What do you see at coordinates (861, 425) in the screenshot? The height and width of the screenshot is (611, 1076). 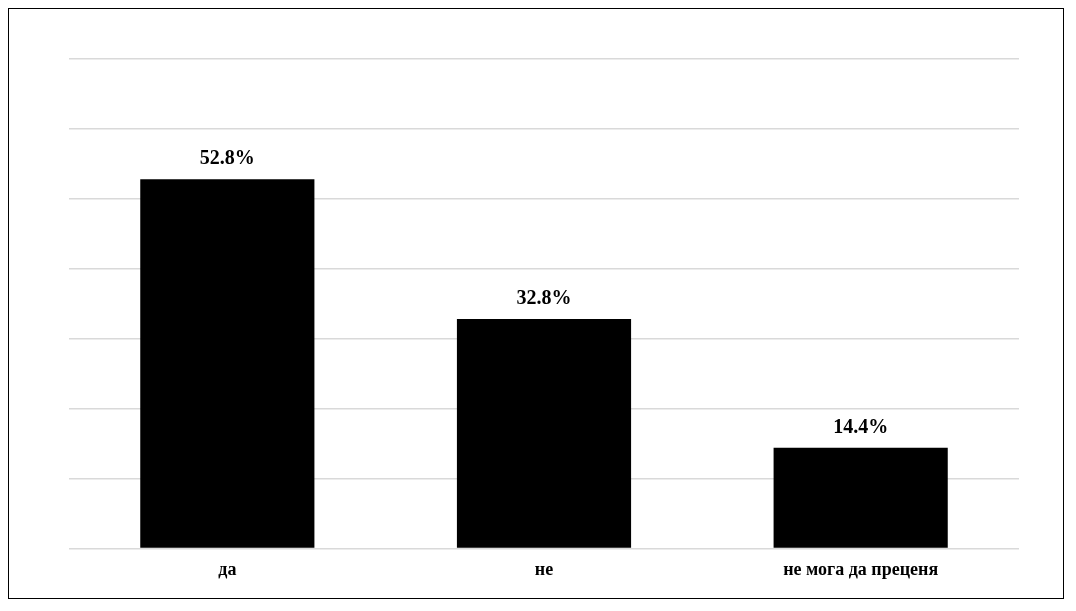 I see `data-label: 14.4%` at bounding box center [861, 425].